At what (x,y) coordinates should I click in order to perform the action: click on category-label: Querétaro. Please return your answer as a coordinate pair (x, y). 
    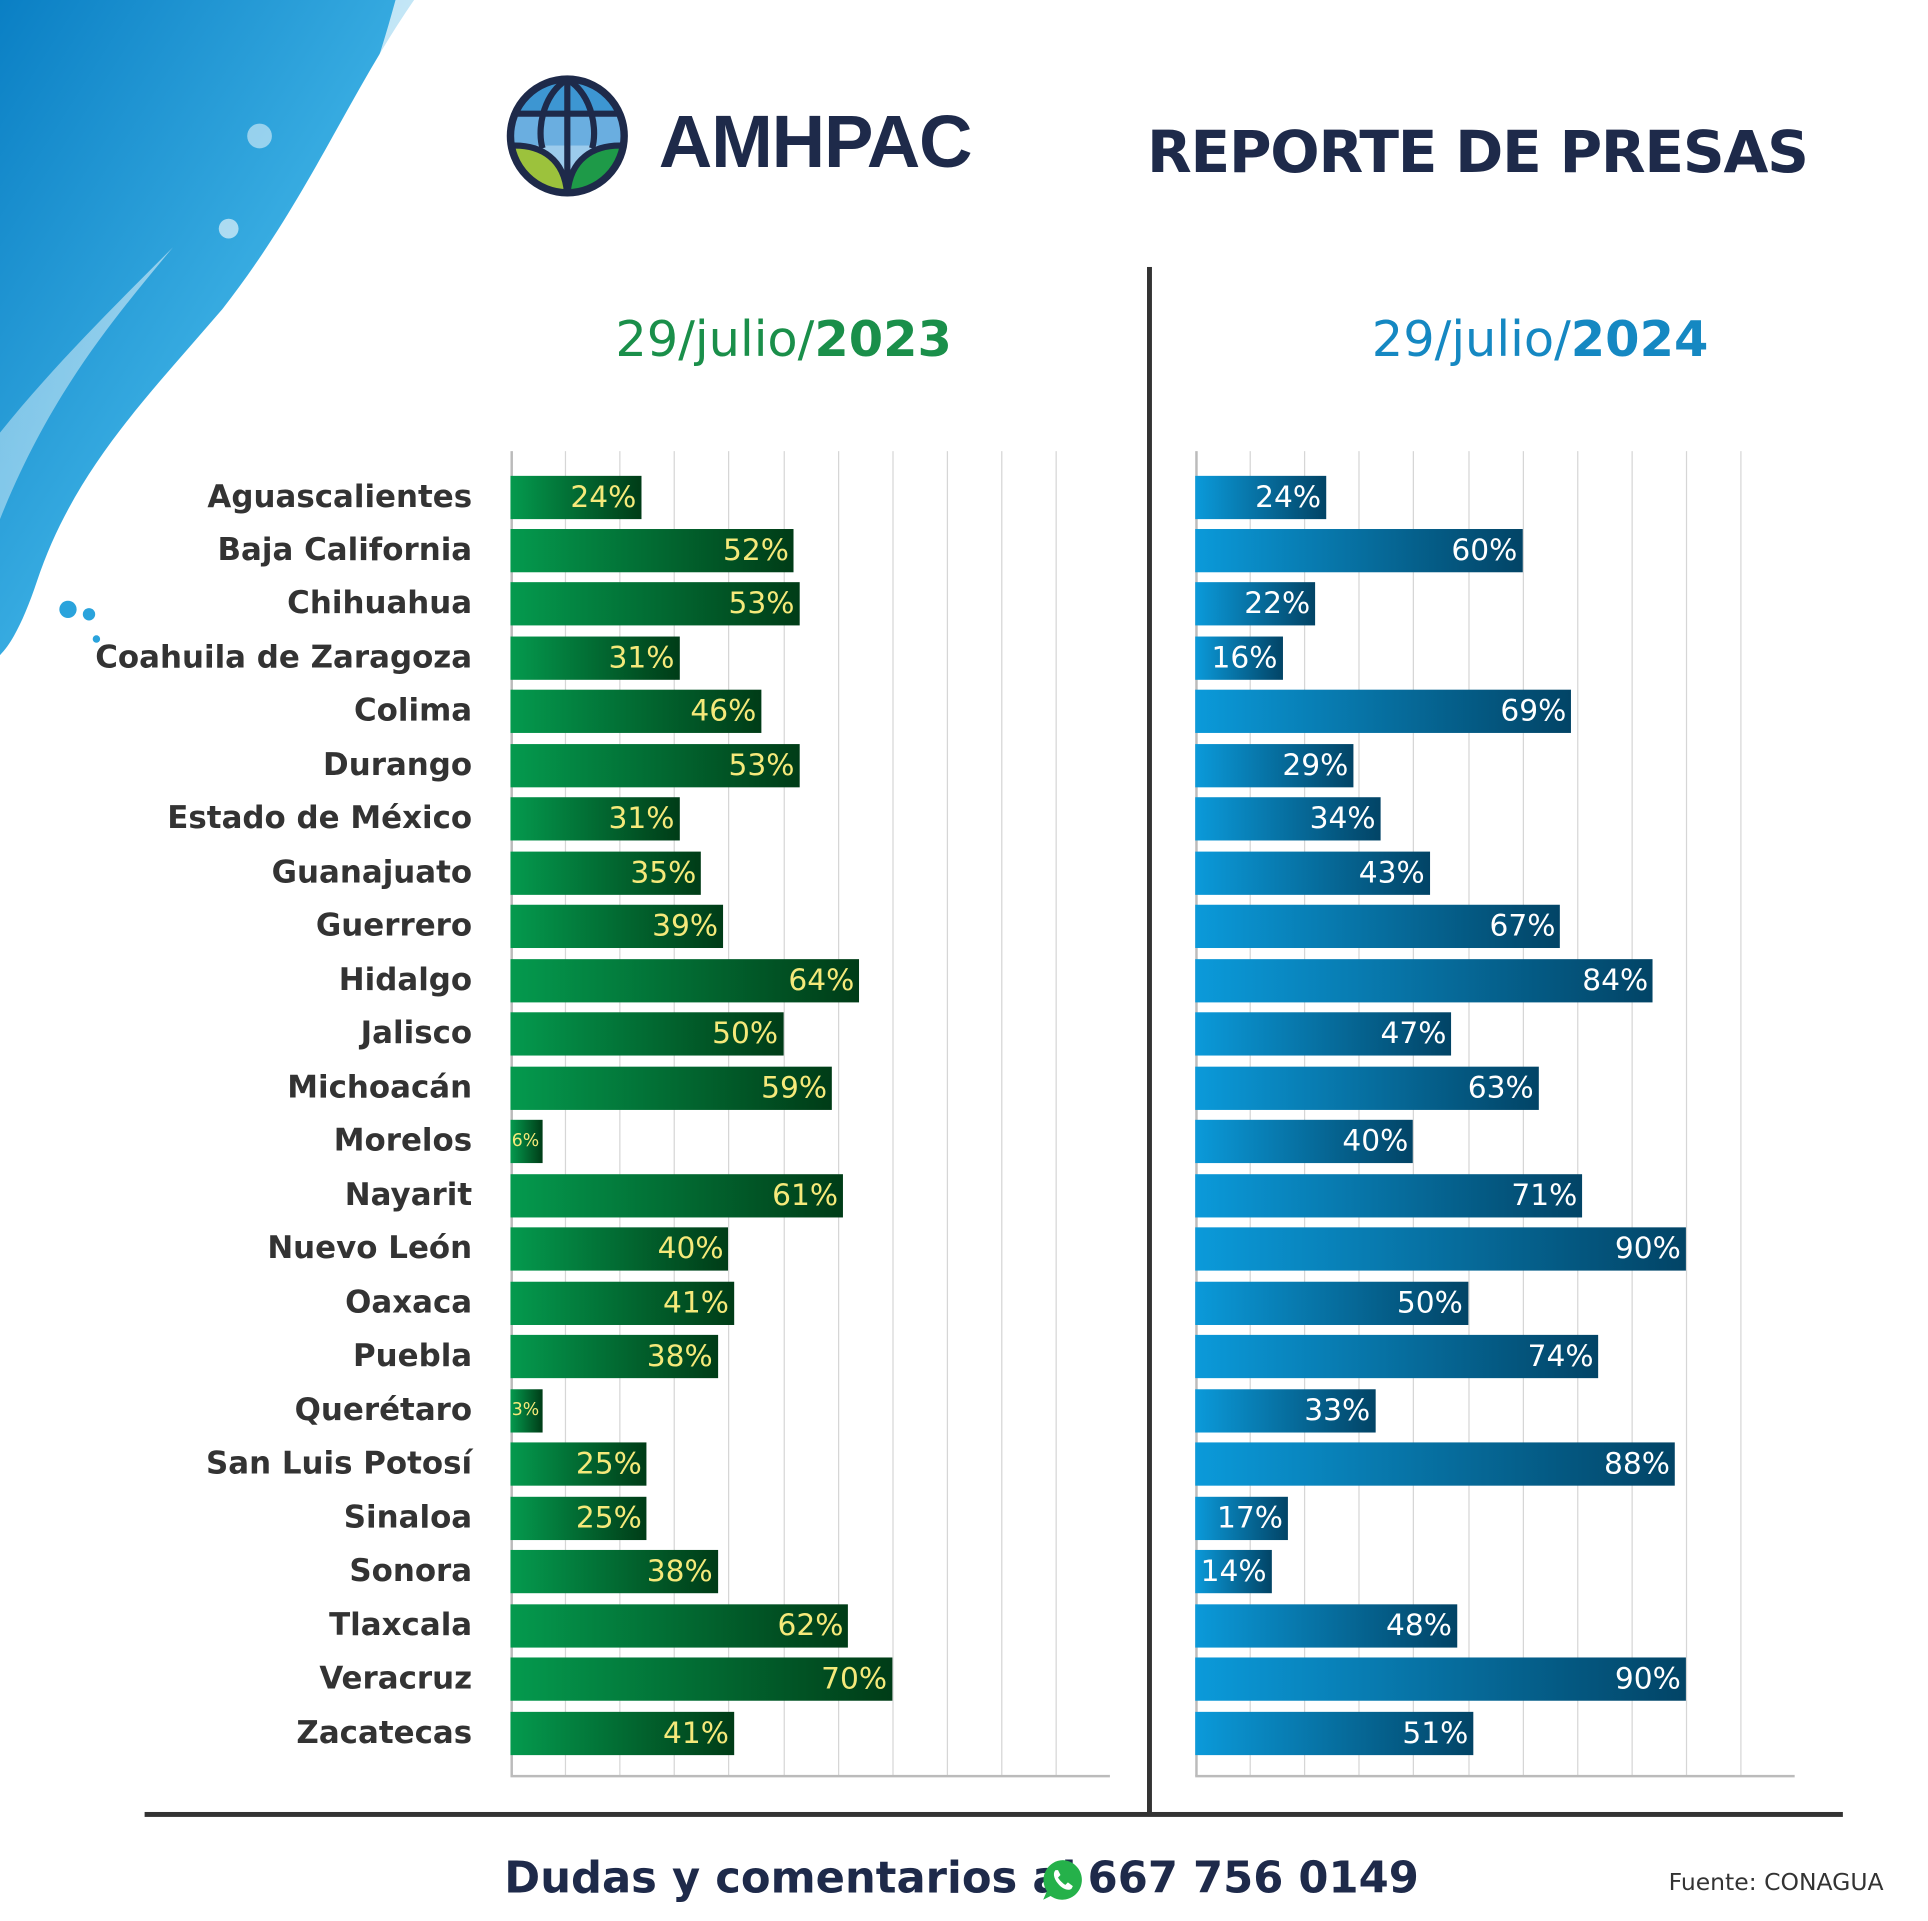
    Looking at the image, I should click on (383, 1409).